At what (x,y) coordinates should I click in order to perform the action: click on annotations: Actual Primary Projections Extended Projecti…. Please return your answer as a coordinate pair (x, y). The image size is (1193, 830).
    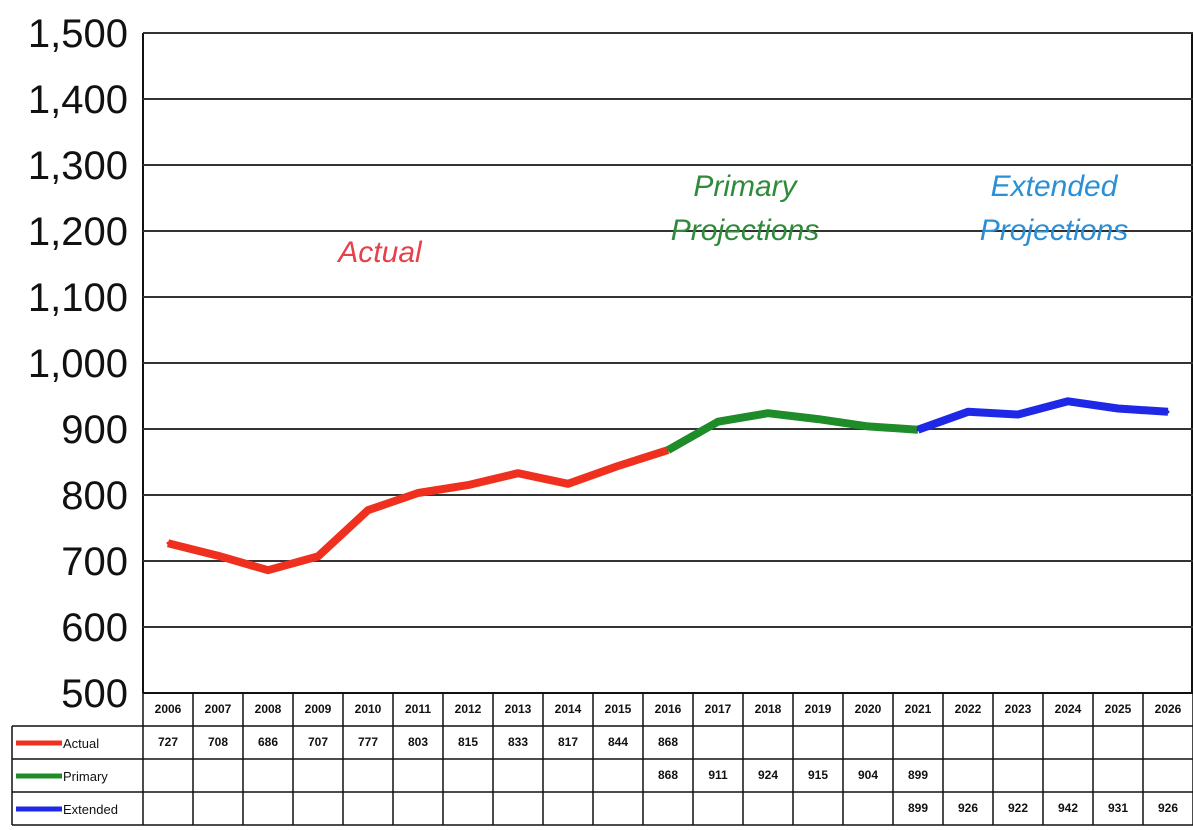
    Looking at the image, I should click on (732, 219).